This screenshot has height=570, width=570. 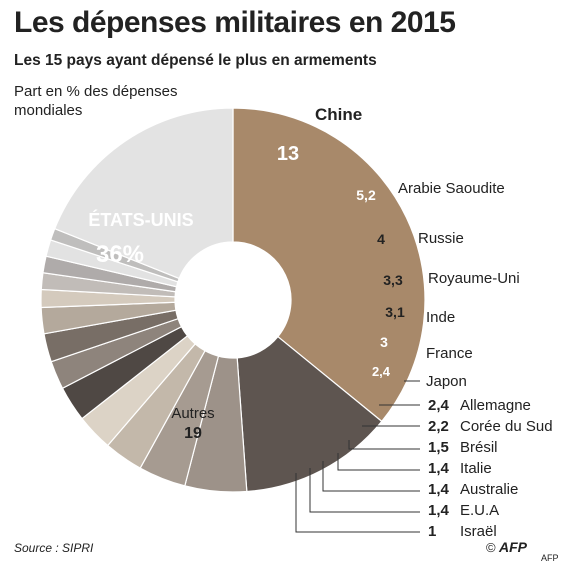 What do you see at coordinates (550, 558) in the screenshot?
I see `afp-credit: AFP` at bounding box center [550, 558].